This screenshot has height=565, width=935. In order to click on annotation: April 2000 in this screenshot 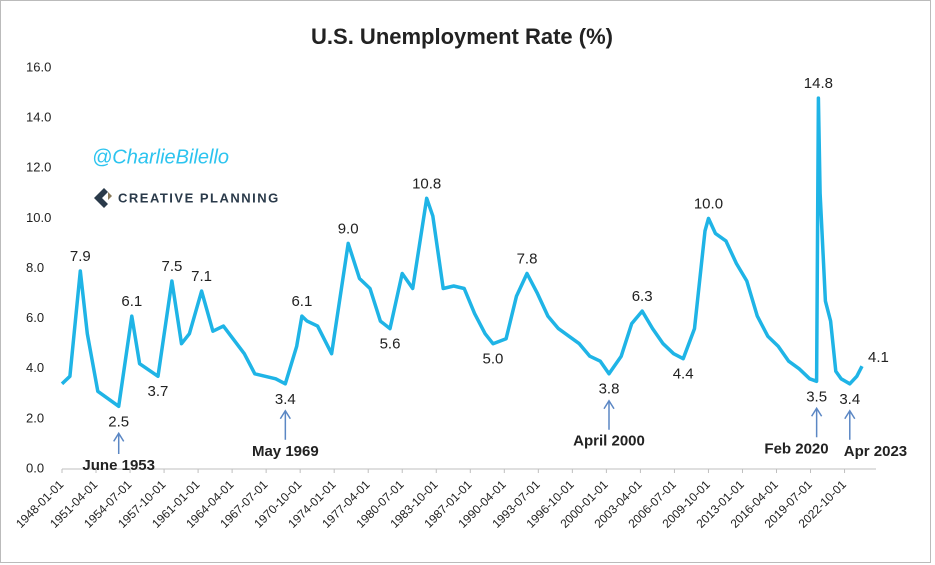, I will do `click(609, 441)`.